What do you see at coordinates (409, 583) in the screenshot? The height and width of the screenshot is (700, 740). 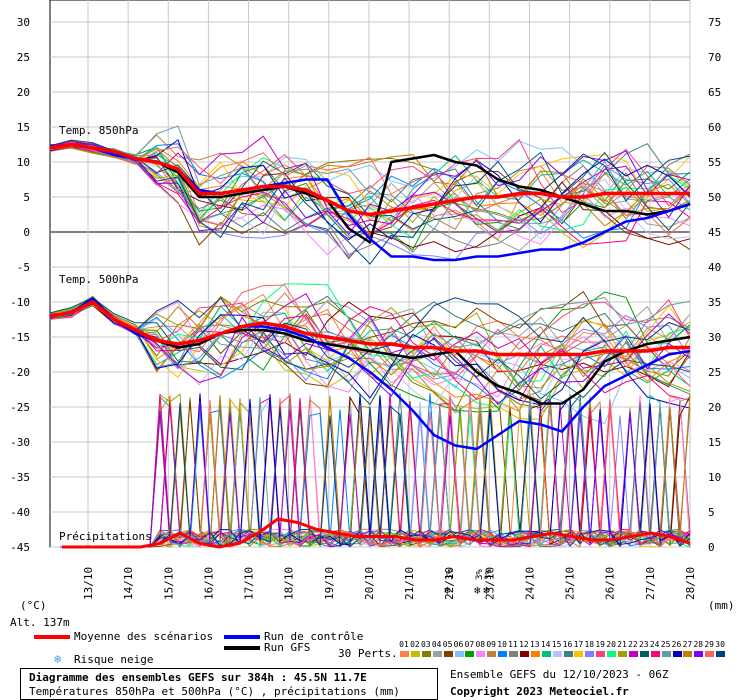 I see `x-tick: 21/10` at bounding box center [409, 583].